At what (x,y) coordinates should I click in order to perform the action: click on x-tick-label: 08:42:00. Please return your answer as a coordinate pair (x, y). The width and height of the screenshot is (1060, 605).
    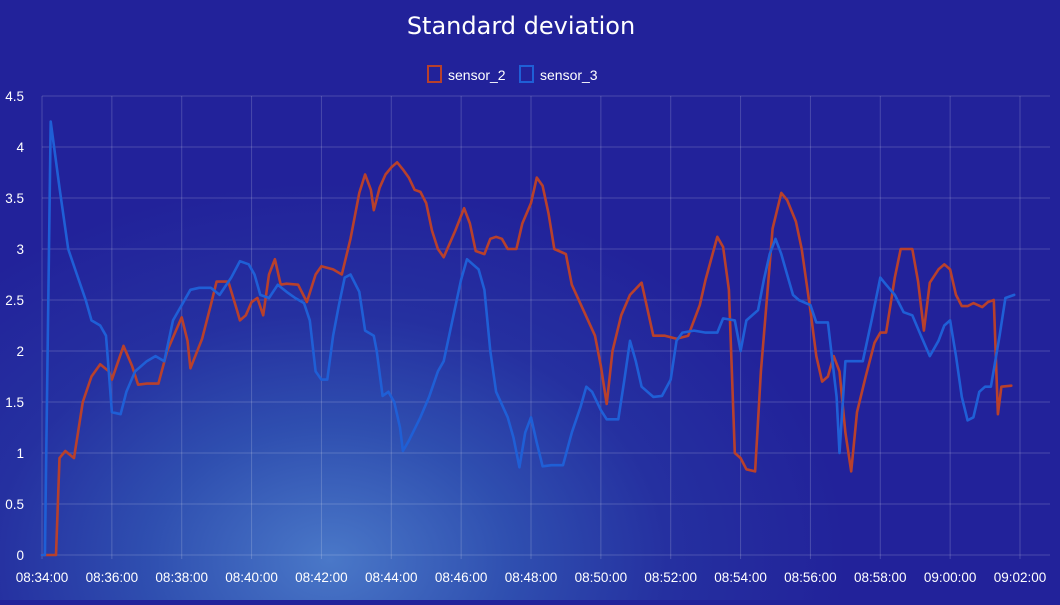
    Looking at the image, I should click on (321, 577).